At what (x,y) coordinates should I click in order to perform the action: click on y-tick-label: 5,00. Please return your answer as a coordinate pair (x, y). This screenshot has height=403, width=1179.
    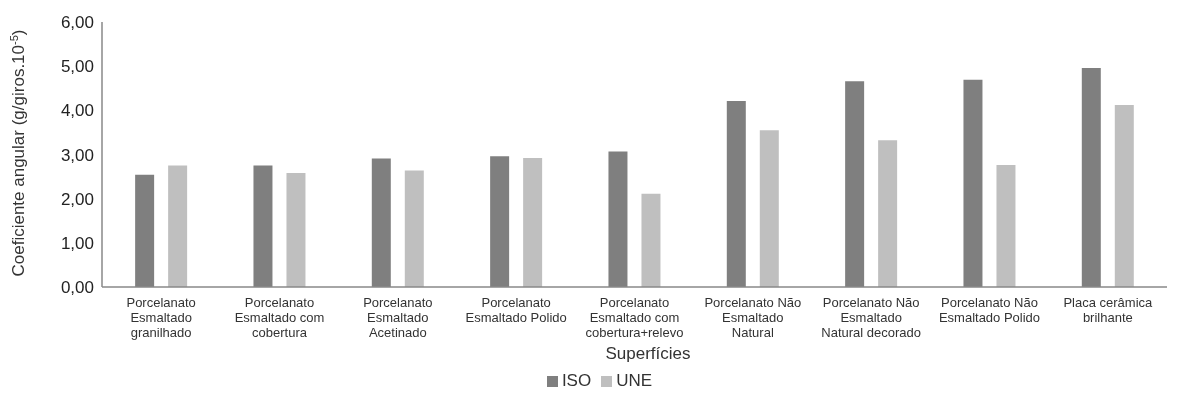
    Looking at the image, I should click on (77, 67).